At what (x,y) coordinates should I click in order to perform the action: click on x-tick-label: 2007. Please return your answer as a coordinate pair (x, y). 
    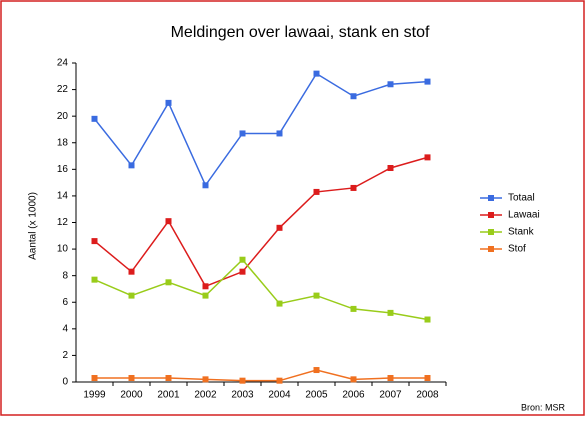
    Looking at the image, I should click on (390, 395).